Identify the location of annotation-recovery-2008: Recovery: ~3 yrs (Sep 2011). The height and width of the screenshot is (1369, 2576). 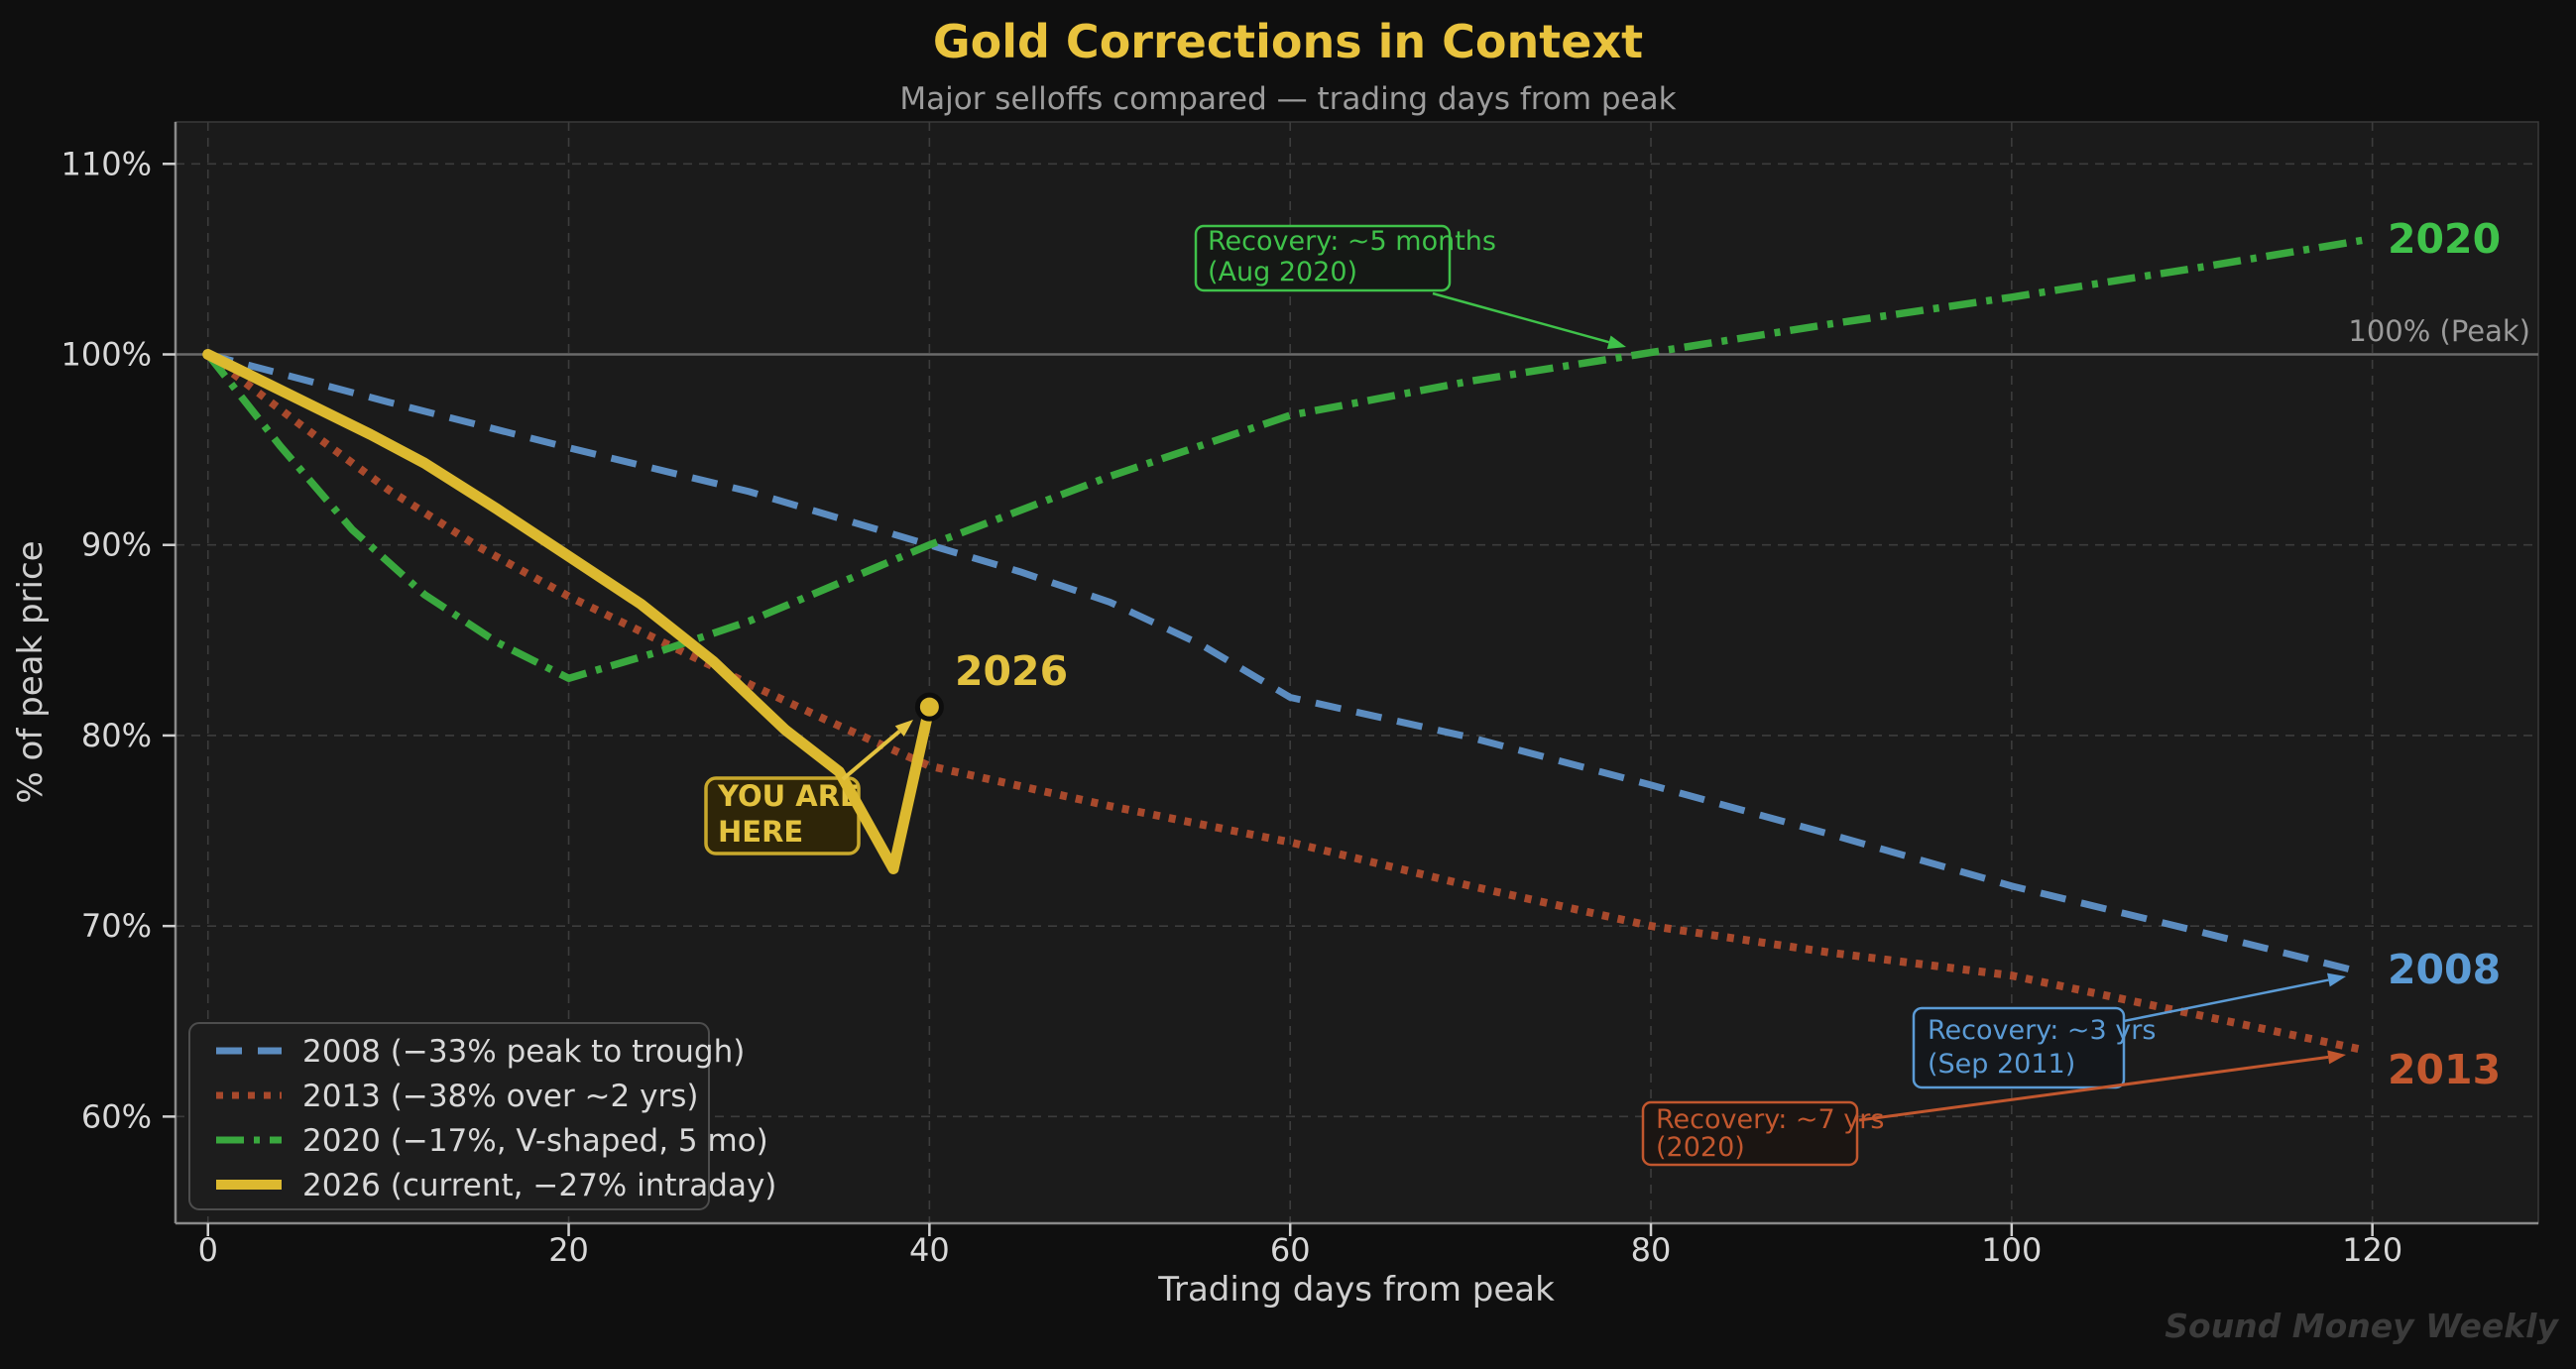
(2034, 1047).